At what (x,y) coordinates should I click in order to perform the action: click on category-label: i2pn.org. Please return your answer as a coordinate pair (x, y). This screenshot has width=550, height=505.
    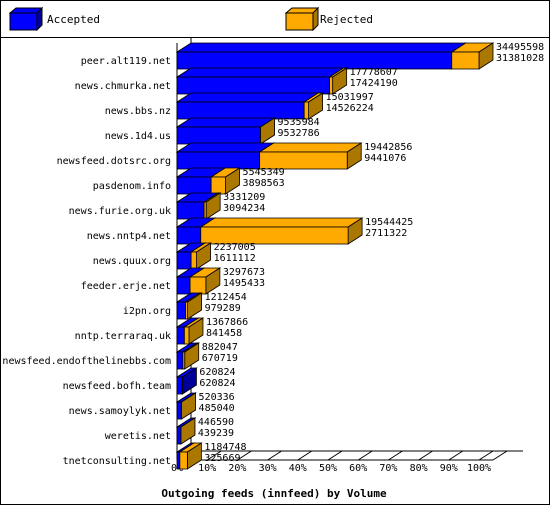
    Looking at the image, I should click on (147, 311).